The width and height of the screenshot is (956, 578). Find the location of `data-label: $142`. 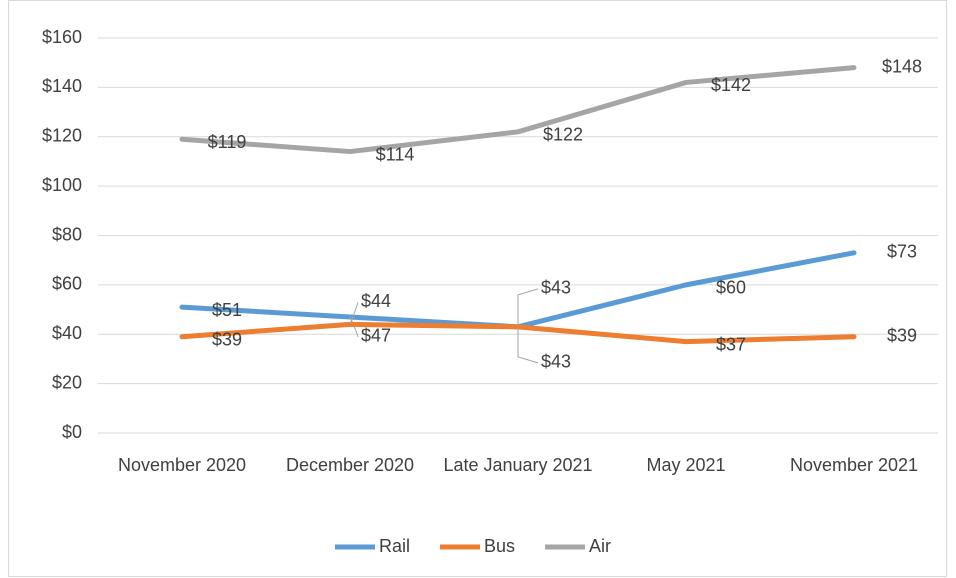

data-label: $142 is located at coordinates (731, 85).